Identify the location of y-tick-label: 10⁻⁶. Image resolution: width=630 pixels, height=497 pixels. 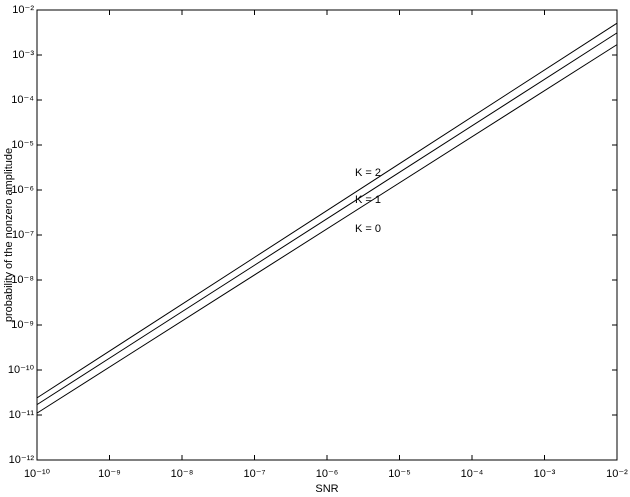
(22, 190).